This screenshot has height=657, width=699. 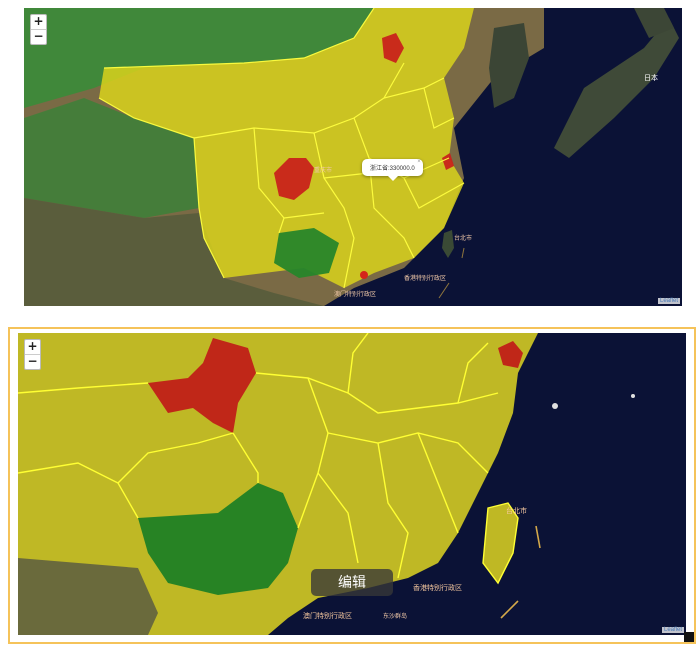 I want to click on label-macau: 澳门特别行政区, so click(x=355, y=294).